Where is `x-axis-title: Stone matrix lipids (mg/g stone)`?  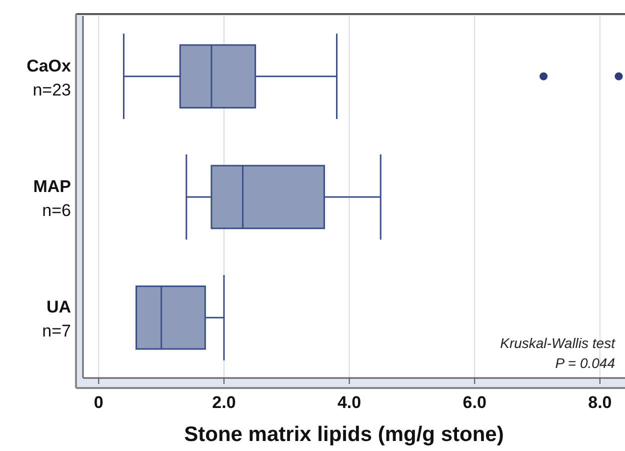
x-axis-title: Stone matrix lipids (mg/g stone) is located at coordinates (344, 434).